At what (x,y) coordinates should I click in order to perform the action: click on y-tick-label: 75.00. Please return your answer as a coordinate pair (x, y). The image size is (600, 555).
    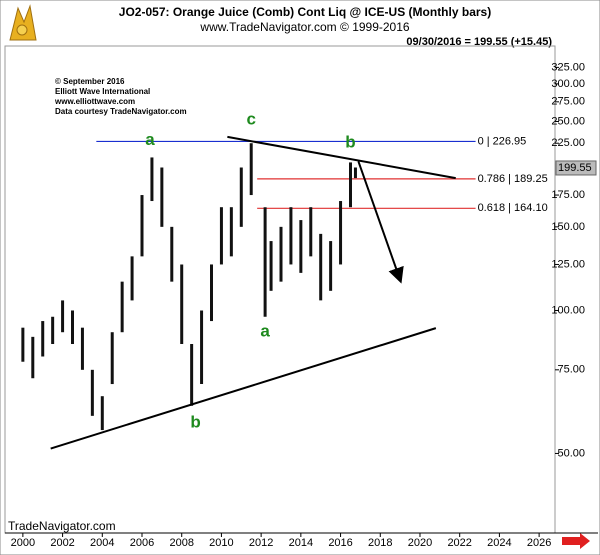
    Looking at the image, I should click on (571, 370).